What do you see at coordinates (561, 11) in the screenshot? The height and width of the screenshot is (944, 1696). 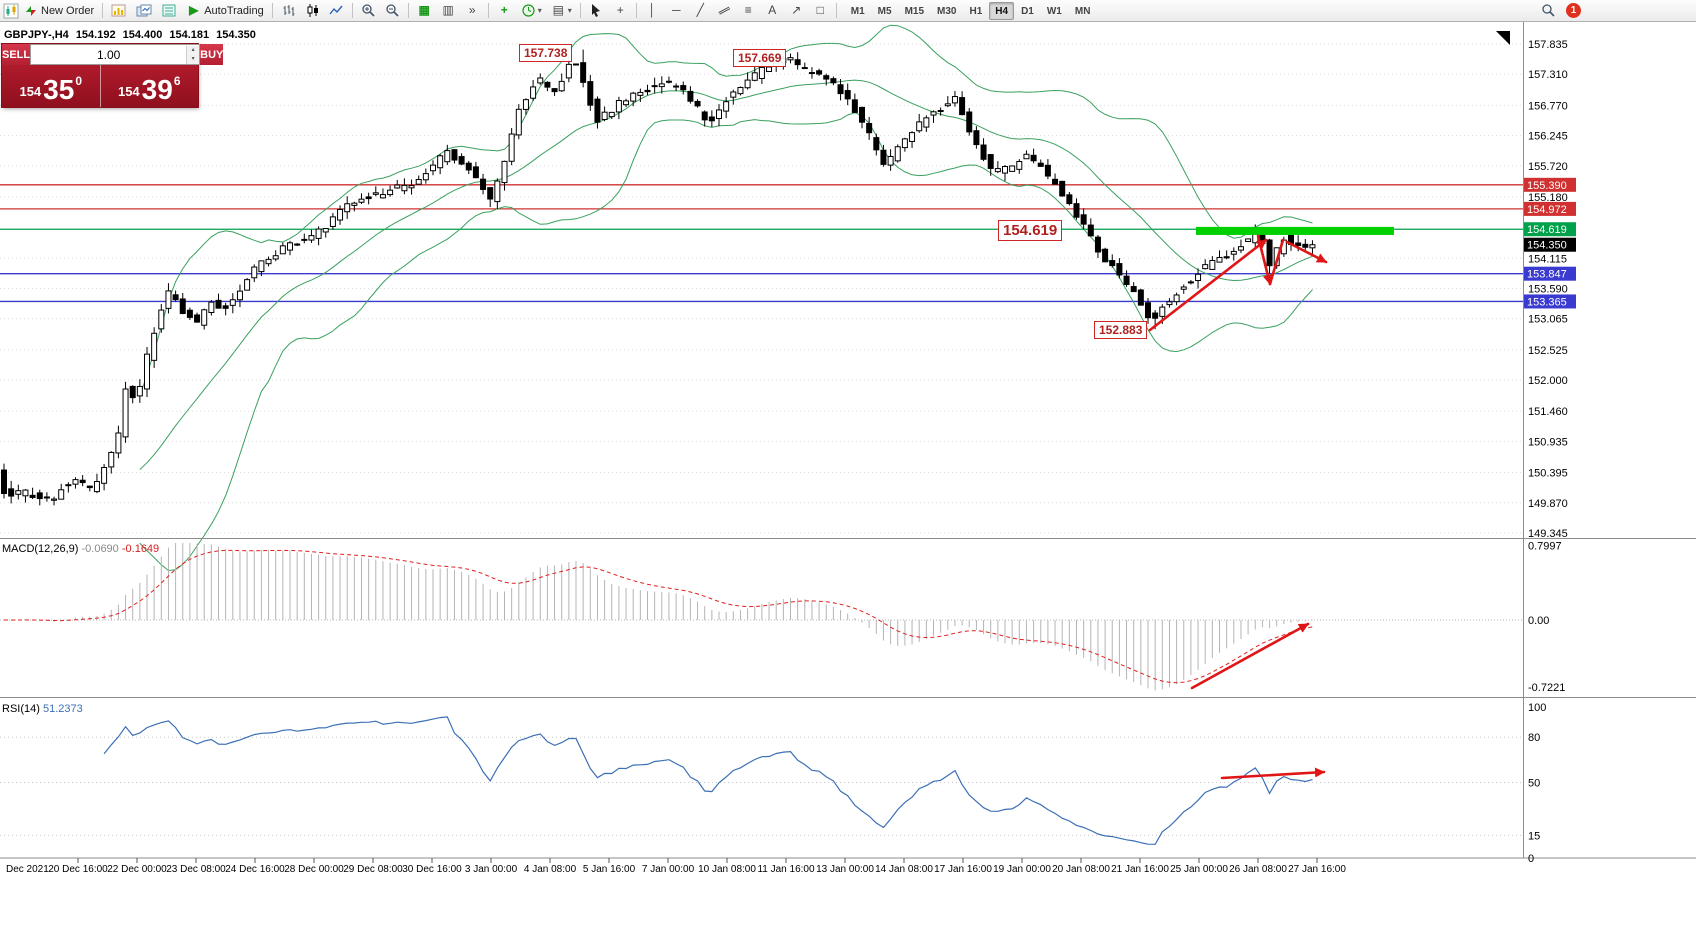 I see `templates-button: ▤ ▾` at bounding box center [561, 11].